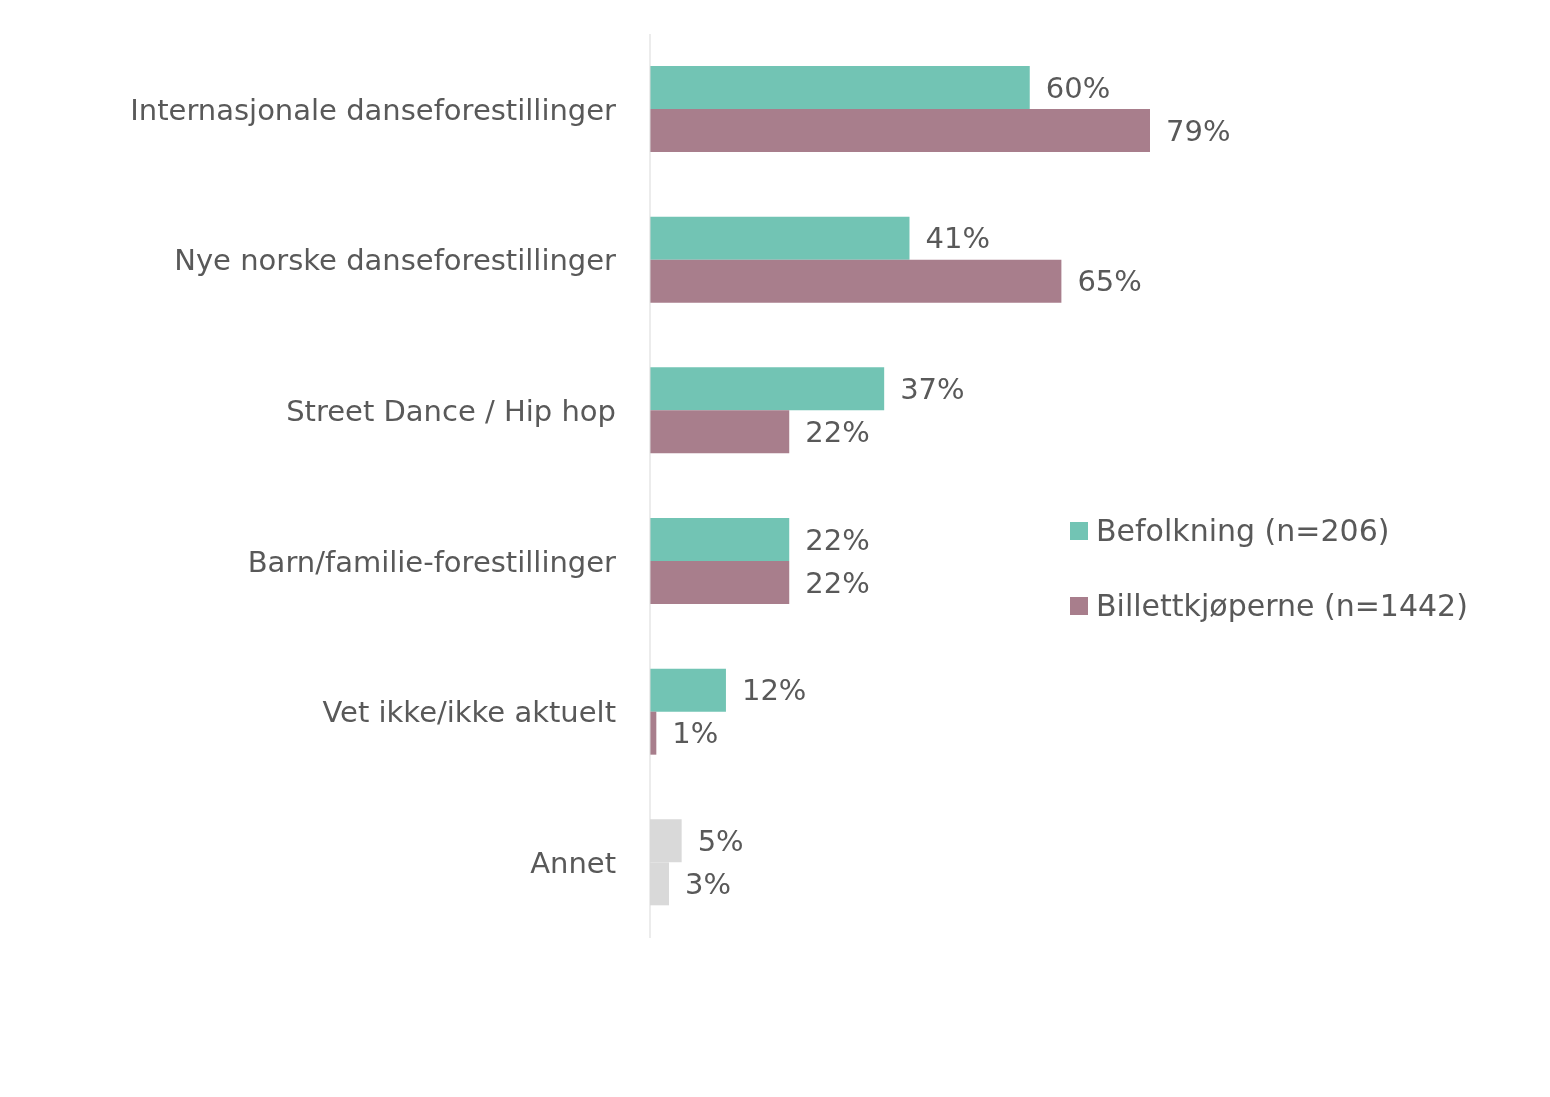 This screenshot has width=1550, height=1097. What do you see at coordinates (1109, 281) in the screenshot?
I see `data-label: 65%` at bounding box center [1109, 281].